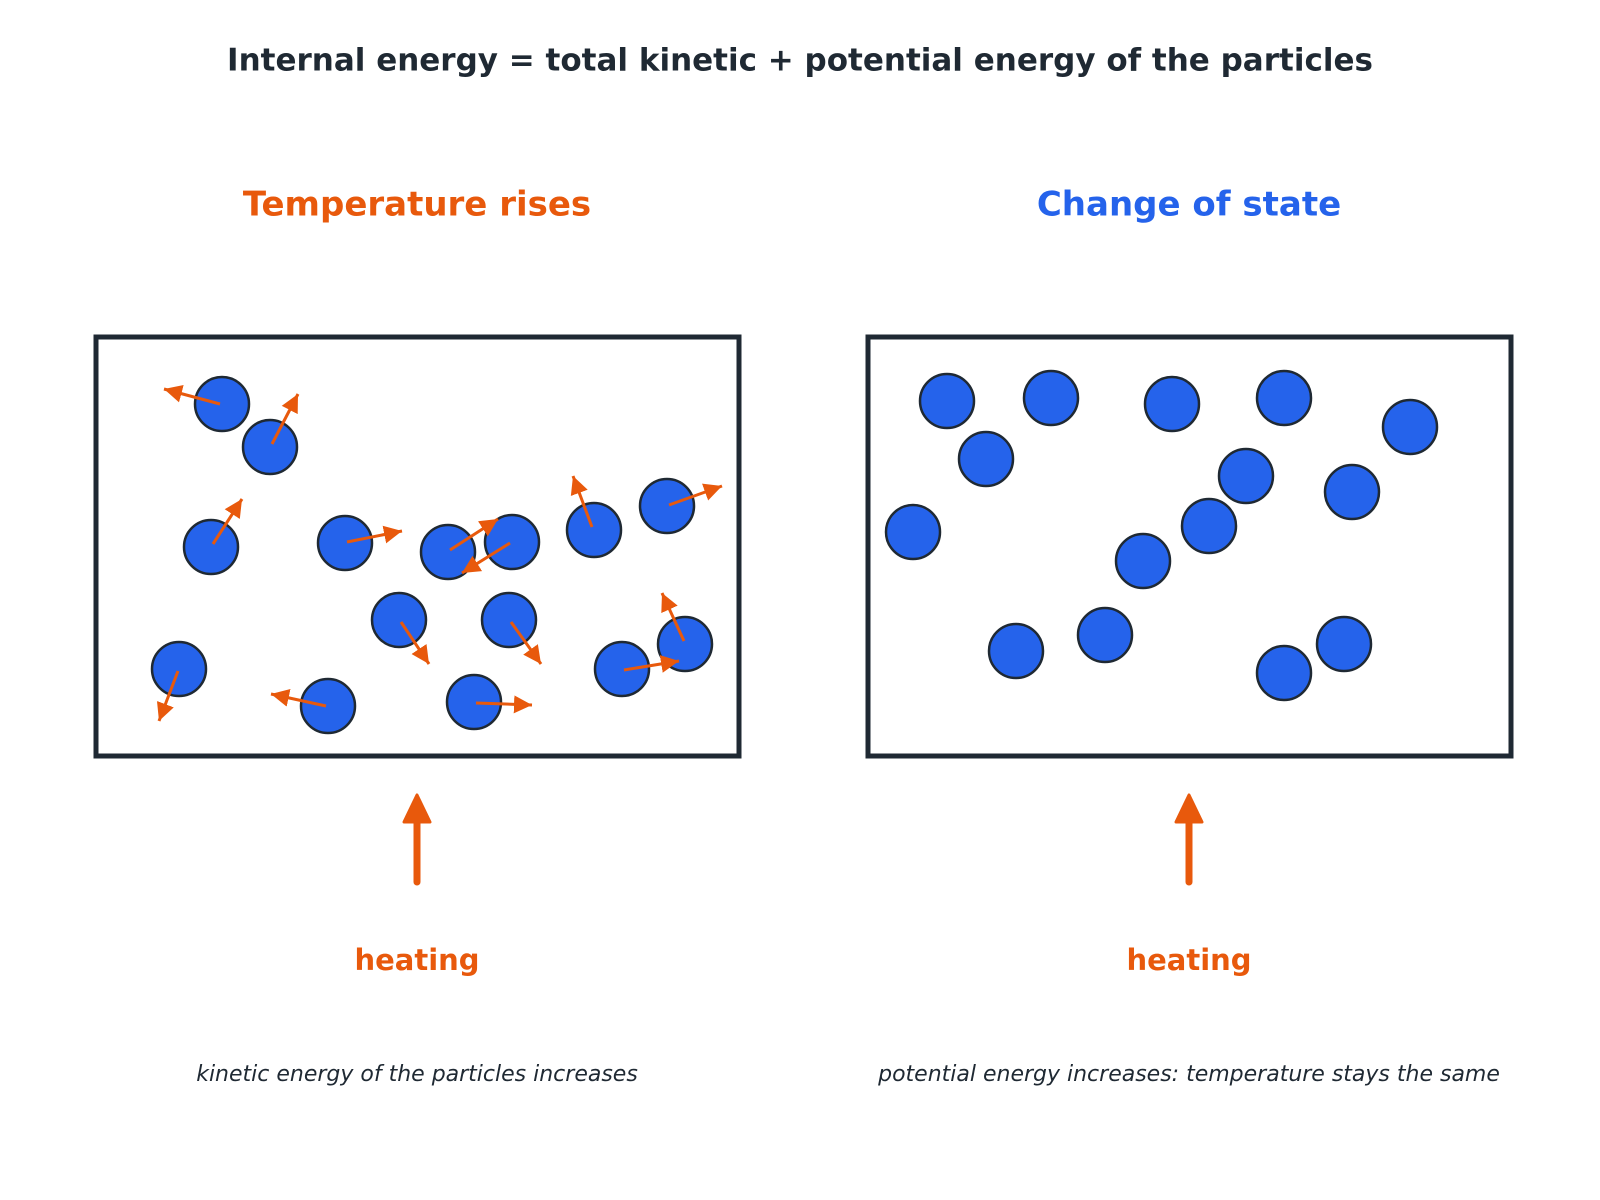 This screenshot has height=1200, width=1600. Describe the element at coordinates (416, 960) in the screenshot. I see `left-heating-label: heating` at that location.